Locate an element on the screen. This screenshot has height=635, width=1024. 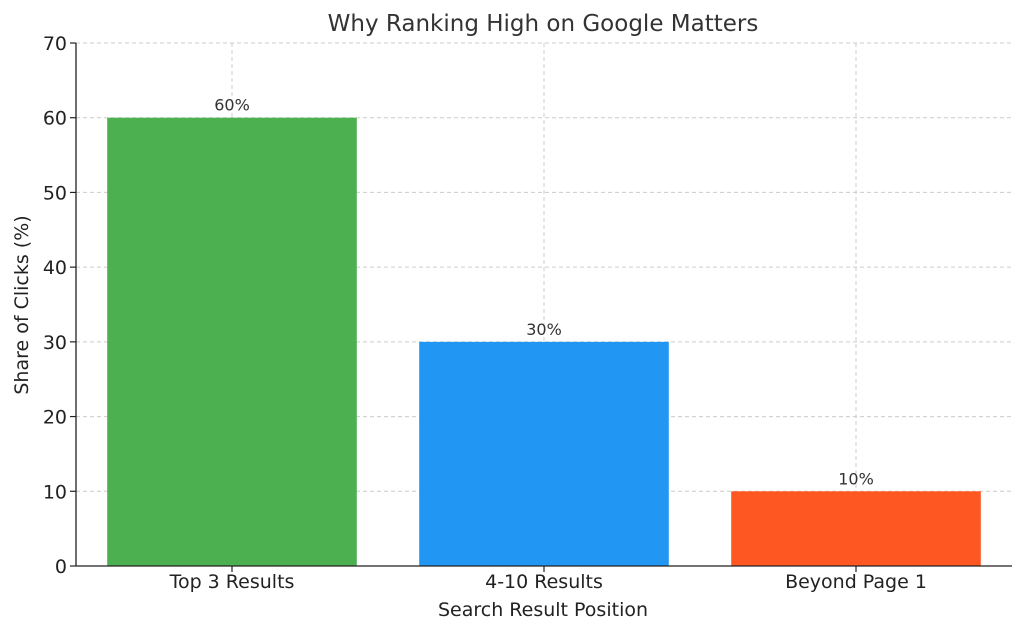
y-tick-label: 60 is located at coordinates (55, 119).